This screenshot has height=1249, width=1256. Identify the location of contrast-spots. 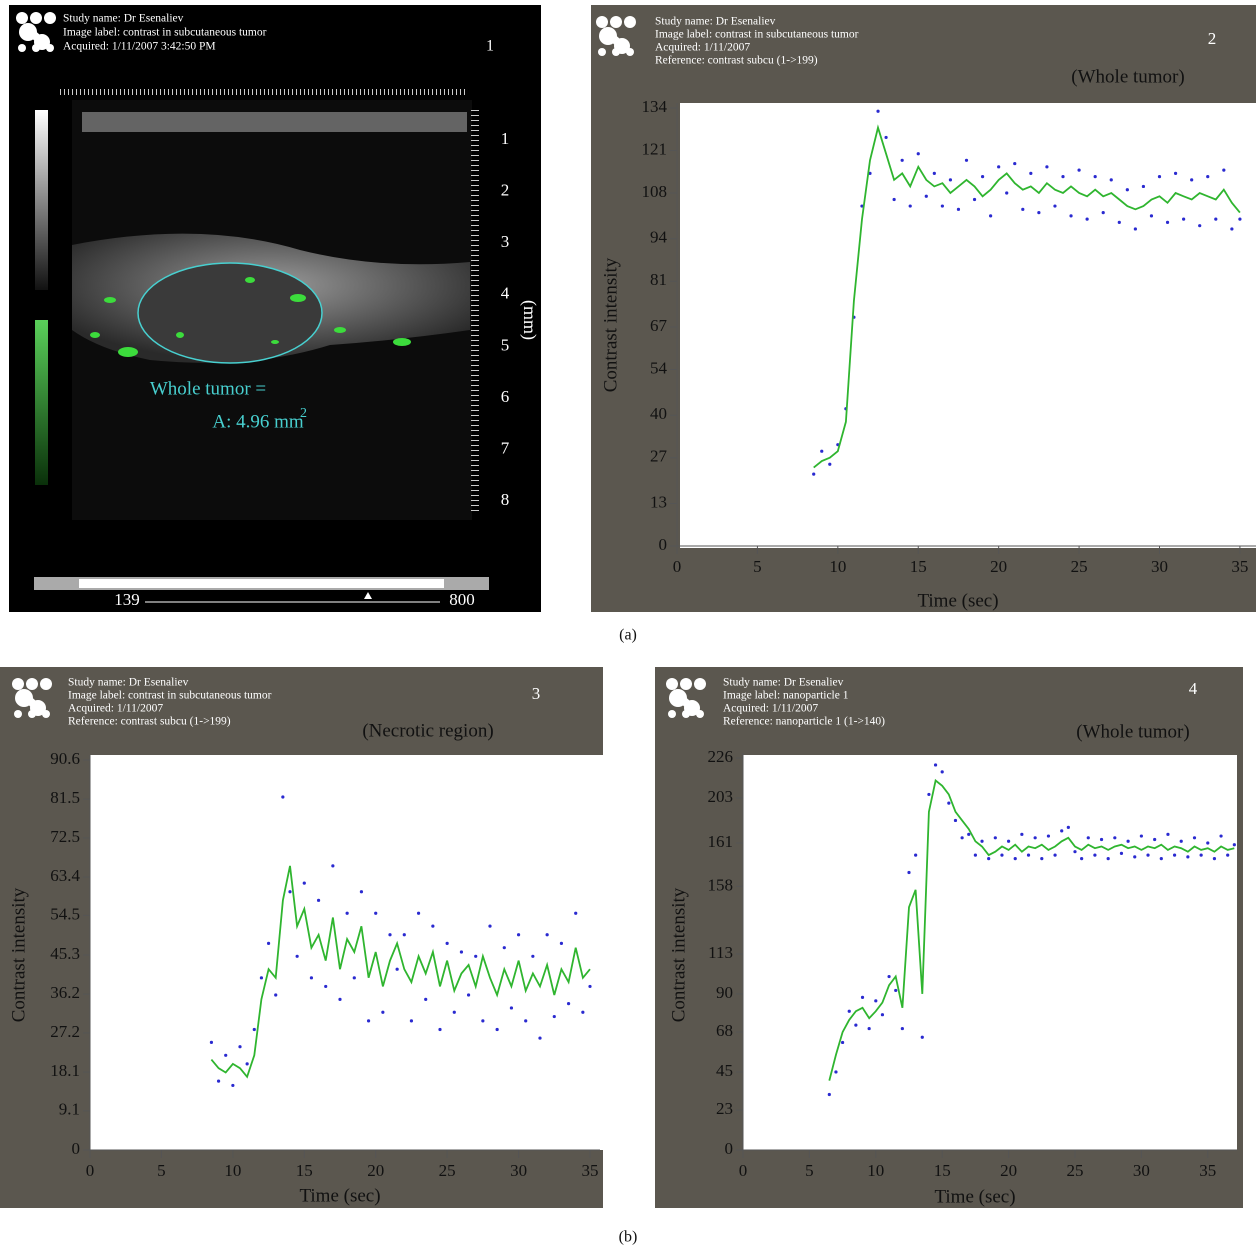
(250, 317).